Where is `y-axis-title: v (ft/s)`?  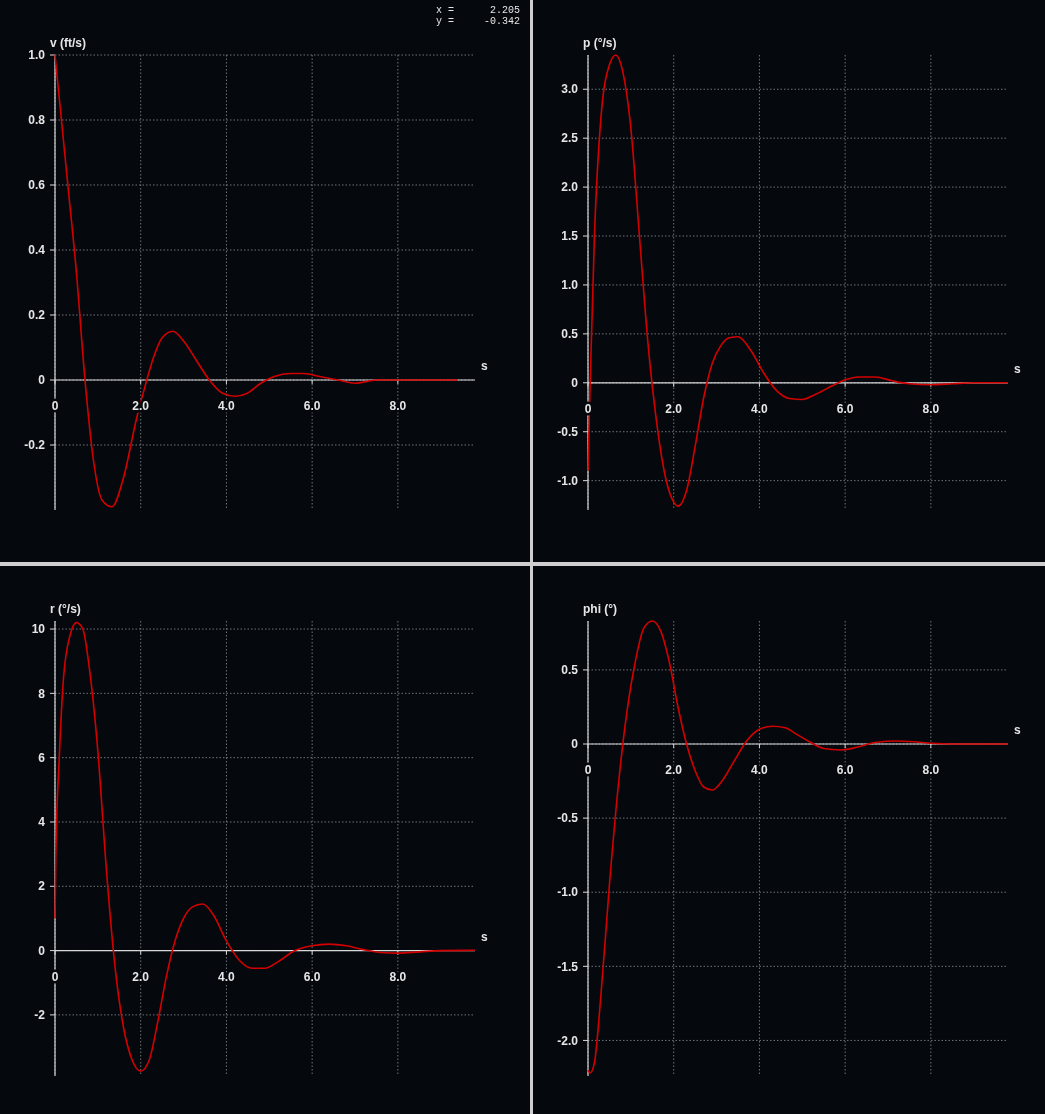 y-axis-title: v (ft/s) is located at coordinates (68, 43).